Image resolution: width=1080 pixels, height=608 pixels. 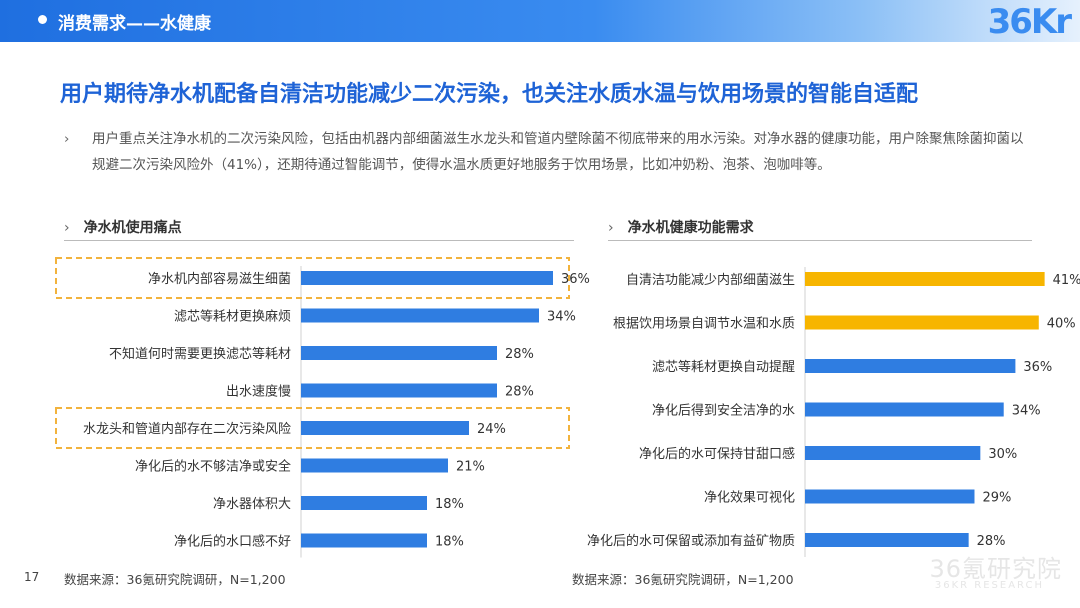 I want to click on category-label: 出水速度慢, so click(x=258, y=392).